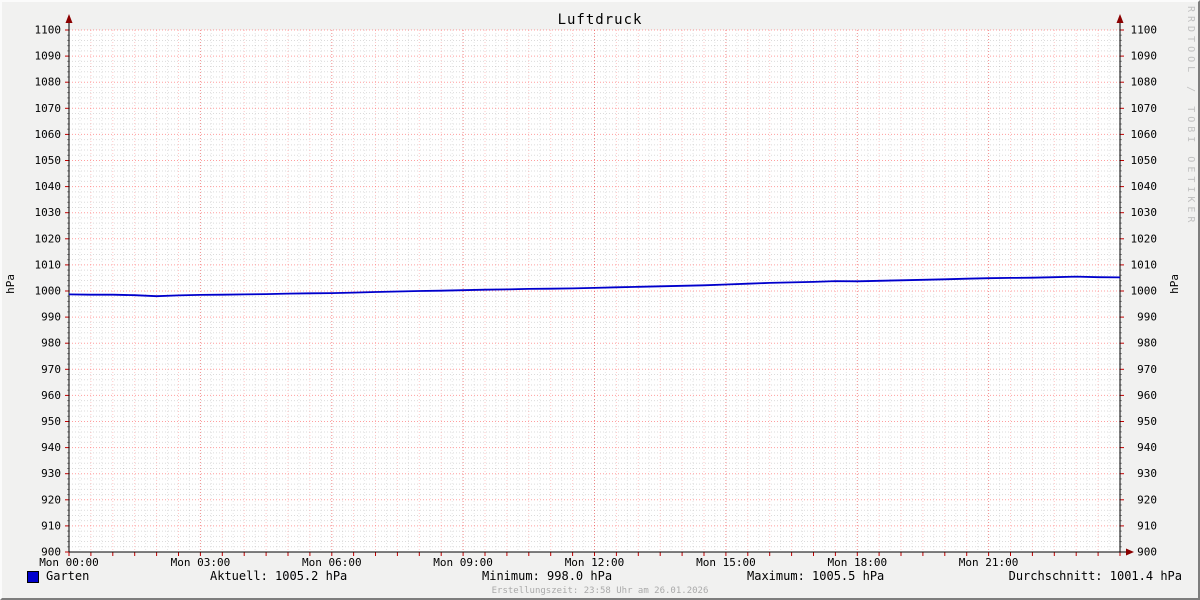 The image size is (1200, 600). Describe the element at coordinates (857, 562) in the screenshot. I see `svg-text: Mon 18:00` at that location.